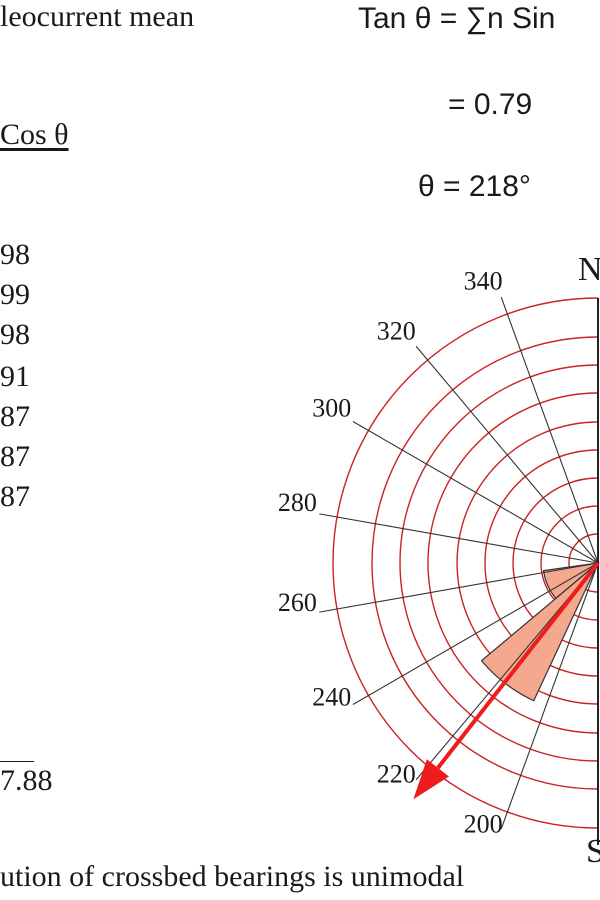  Describe the element at coordinates (297, 602) in the screenshot. I see `bearing-label-260: 260` at that location.